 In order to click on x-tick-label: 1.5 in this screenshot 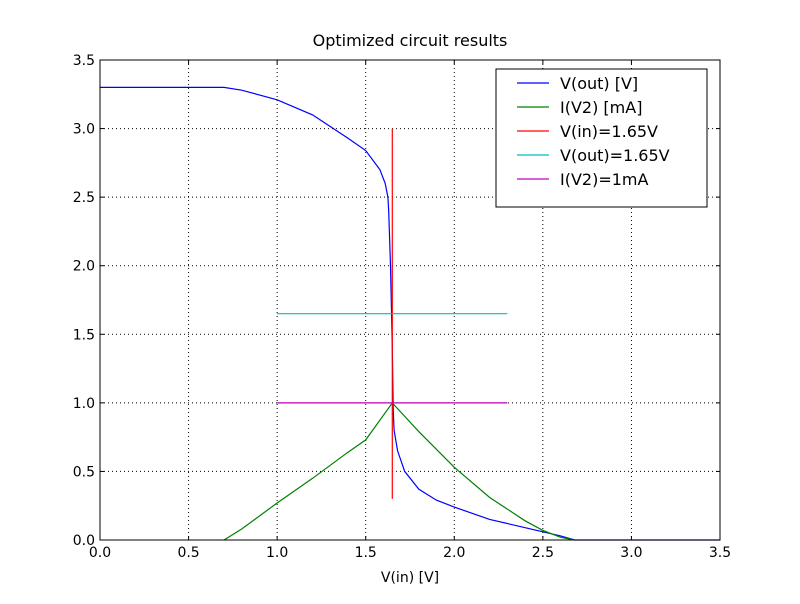, I will do `click(366, 553)`.